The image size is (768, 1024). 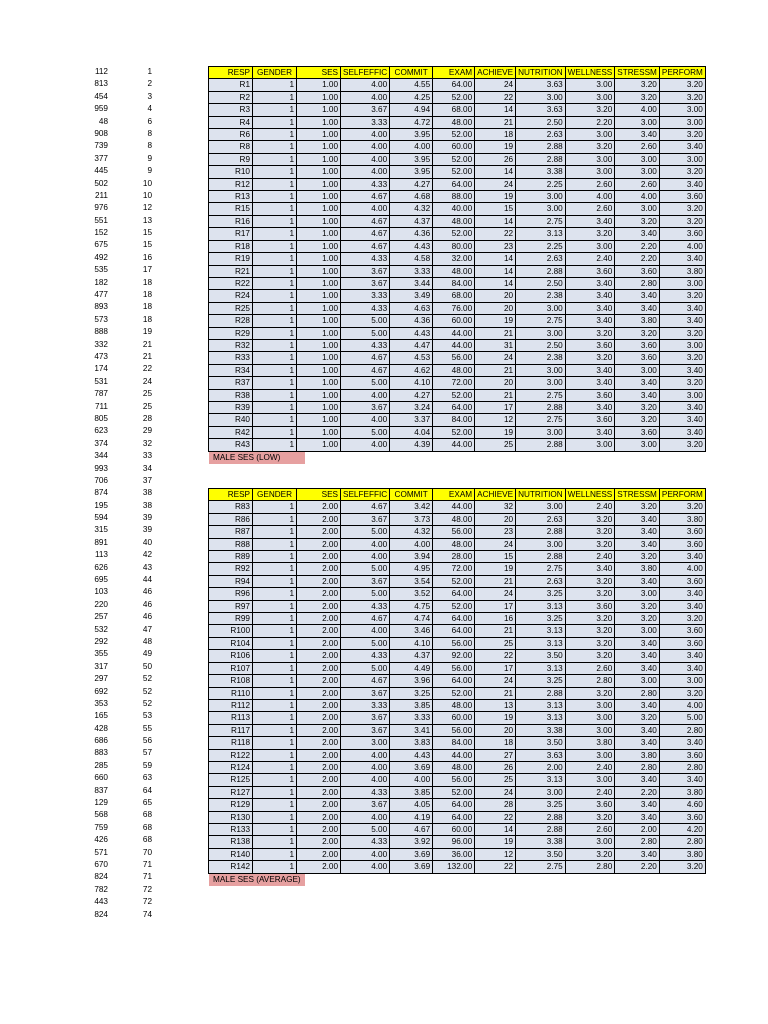 I want to click on left-number-a: 891, so click(x=101, y=542).